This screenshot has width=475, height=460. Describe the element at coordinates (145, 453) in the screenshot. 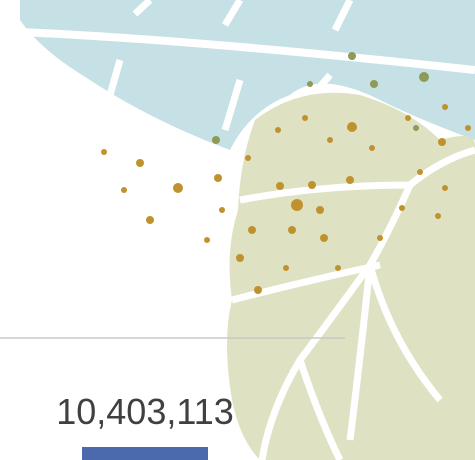

I see `bar` at that location.